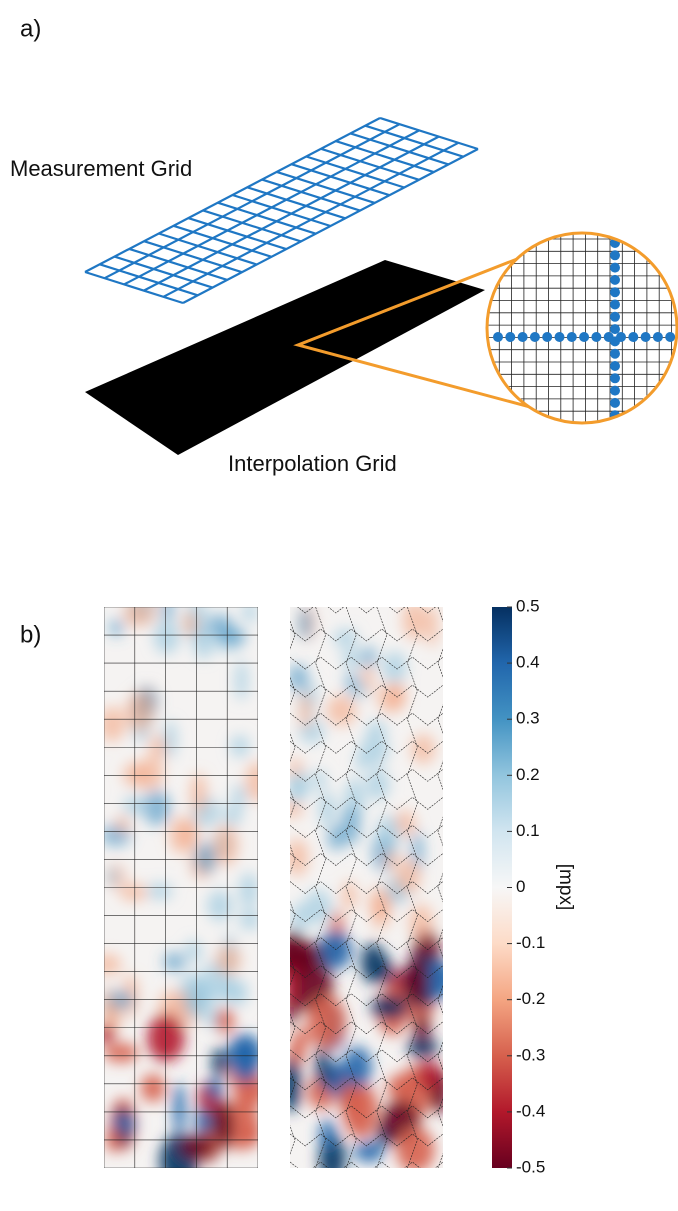 This screenshot has width=678, height=1211. Describe the element at coordinates (530, 942) in the screenshot. I see `colorbar-tick-label: -0.1` at that location.